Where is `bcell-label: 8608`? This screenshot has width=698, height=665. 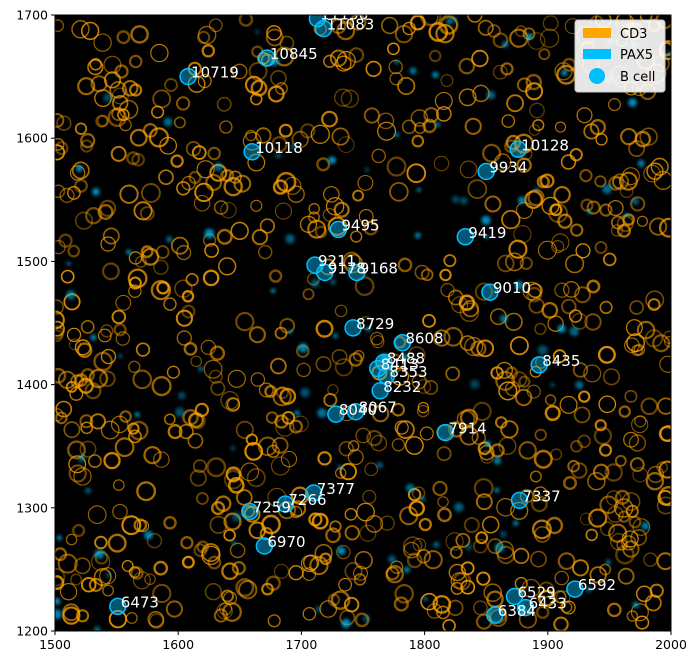 bcell-label: 8608 is located at coordinates (424, 339).